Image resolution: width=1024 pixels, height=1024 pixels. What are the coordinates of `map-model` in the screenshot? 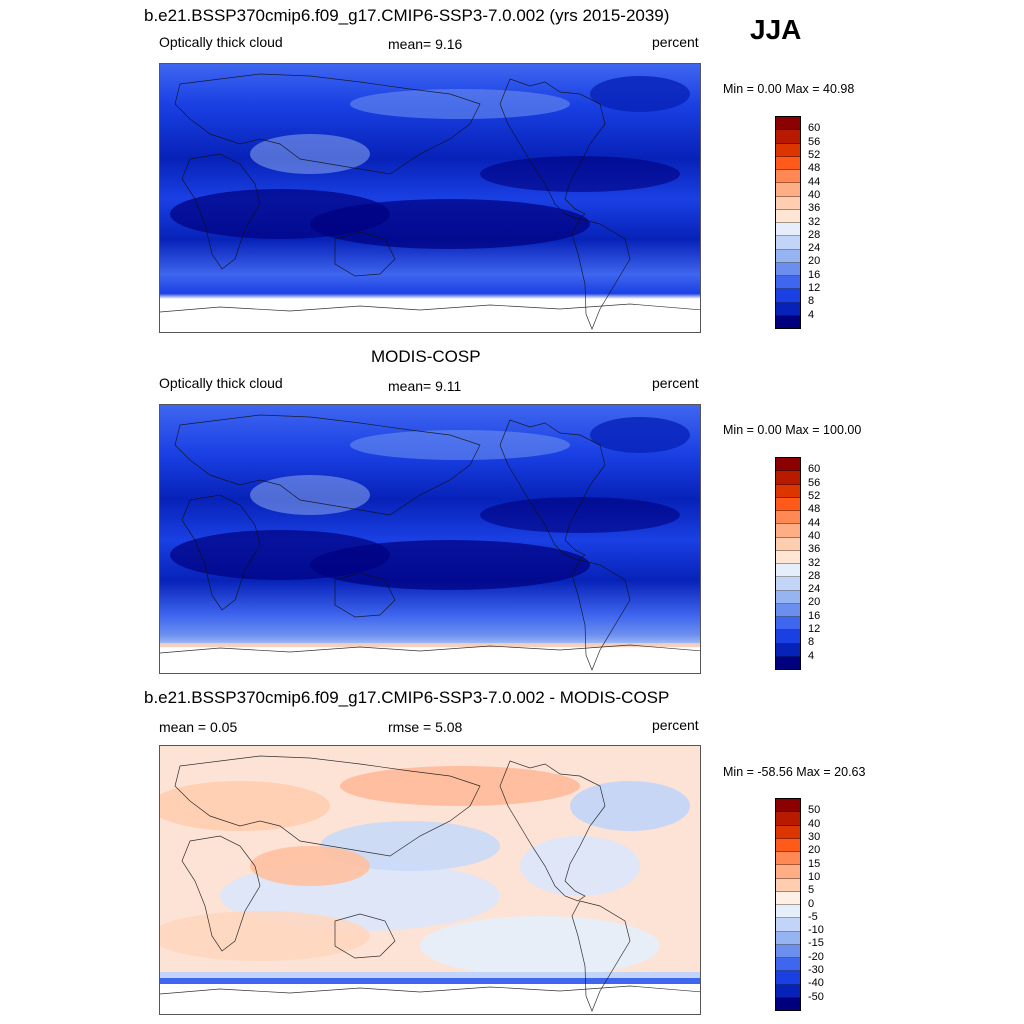 It's located at (430, 198).